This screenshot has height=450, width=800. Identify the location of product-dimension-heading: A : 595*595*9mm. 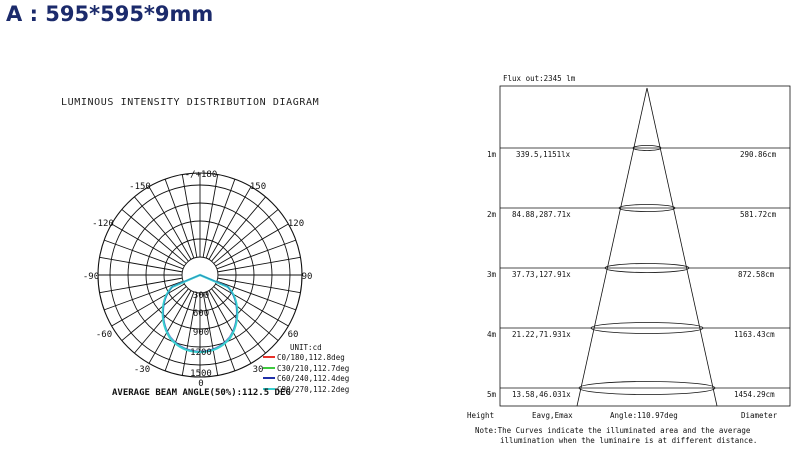
(110, 14).